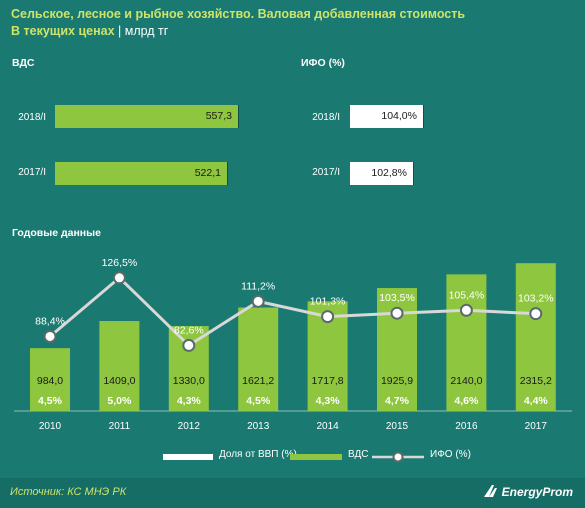 This screenshot has width=585, height=508. What do you see at coordinates (207, 173) in the screenshot?
I see `vds-bar-value: 522,1` at bounding box center [207, 173].